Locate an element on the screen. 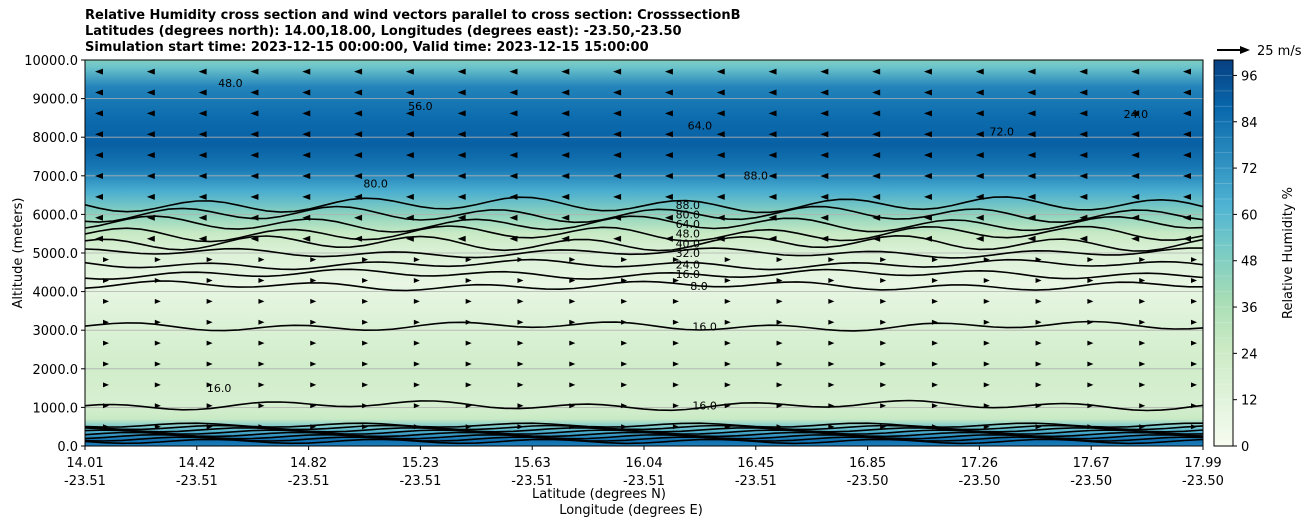 This screenshot has width=1304, height=526. colorbar-bands is located at coordinates (1223, 253).